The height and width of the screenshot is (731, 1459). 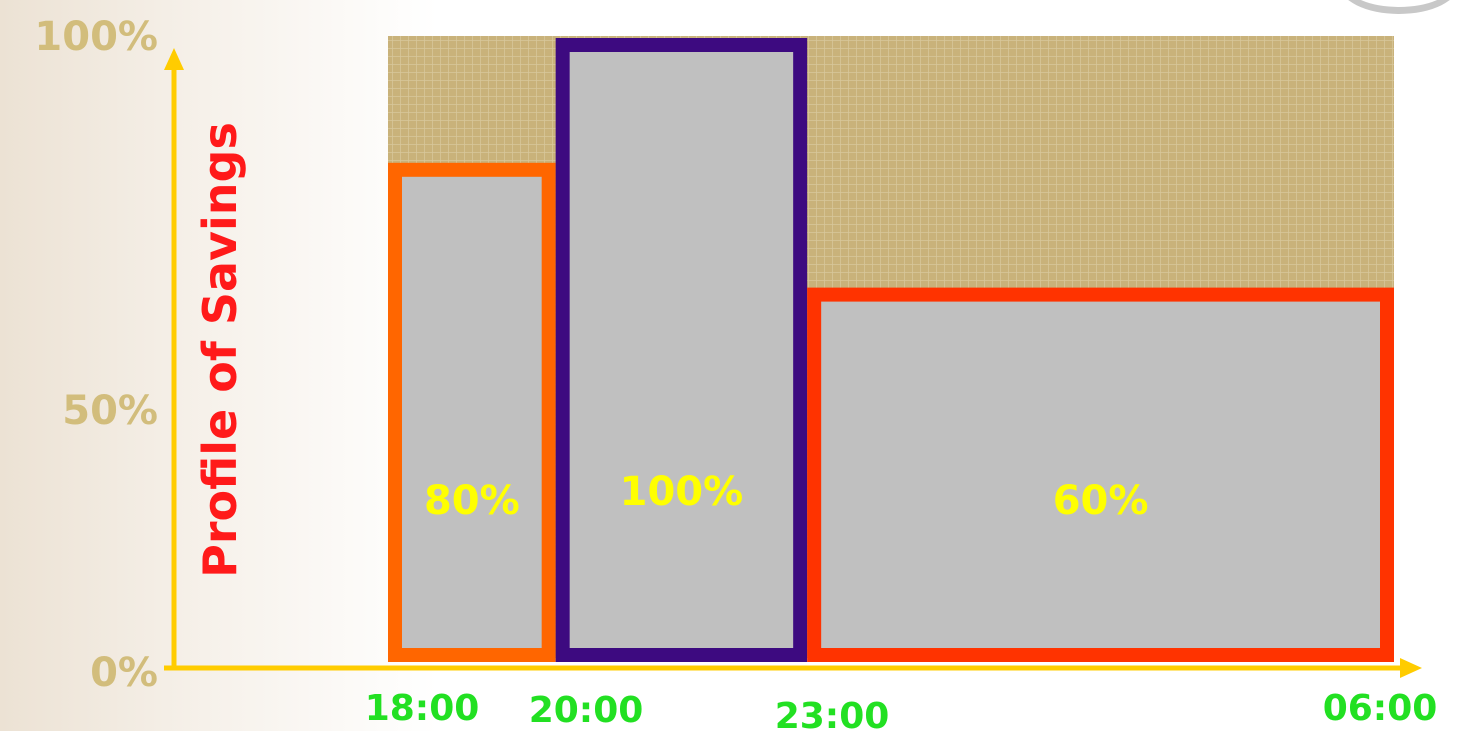 What do you see at coordinates (793, 668) in the screenshot?
I see `x-axis` at bounding box center [793, 668].